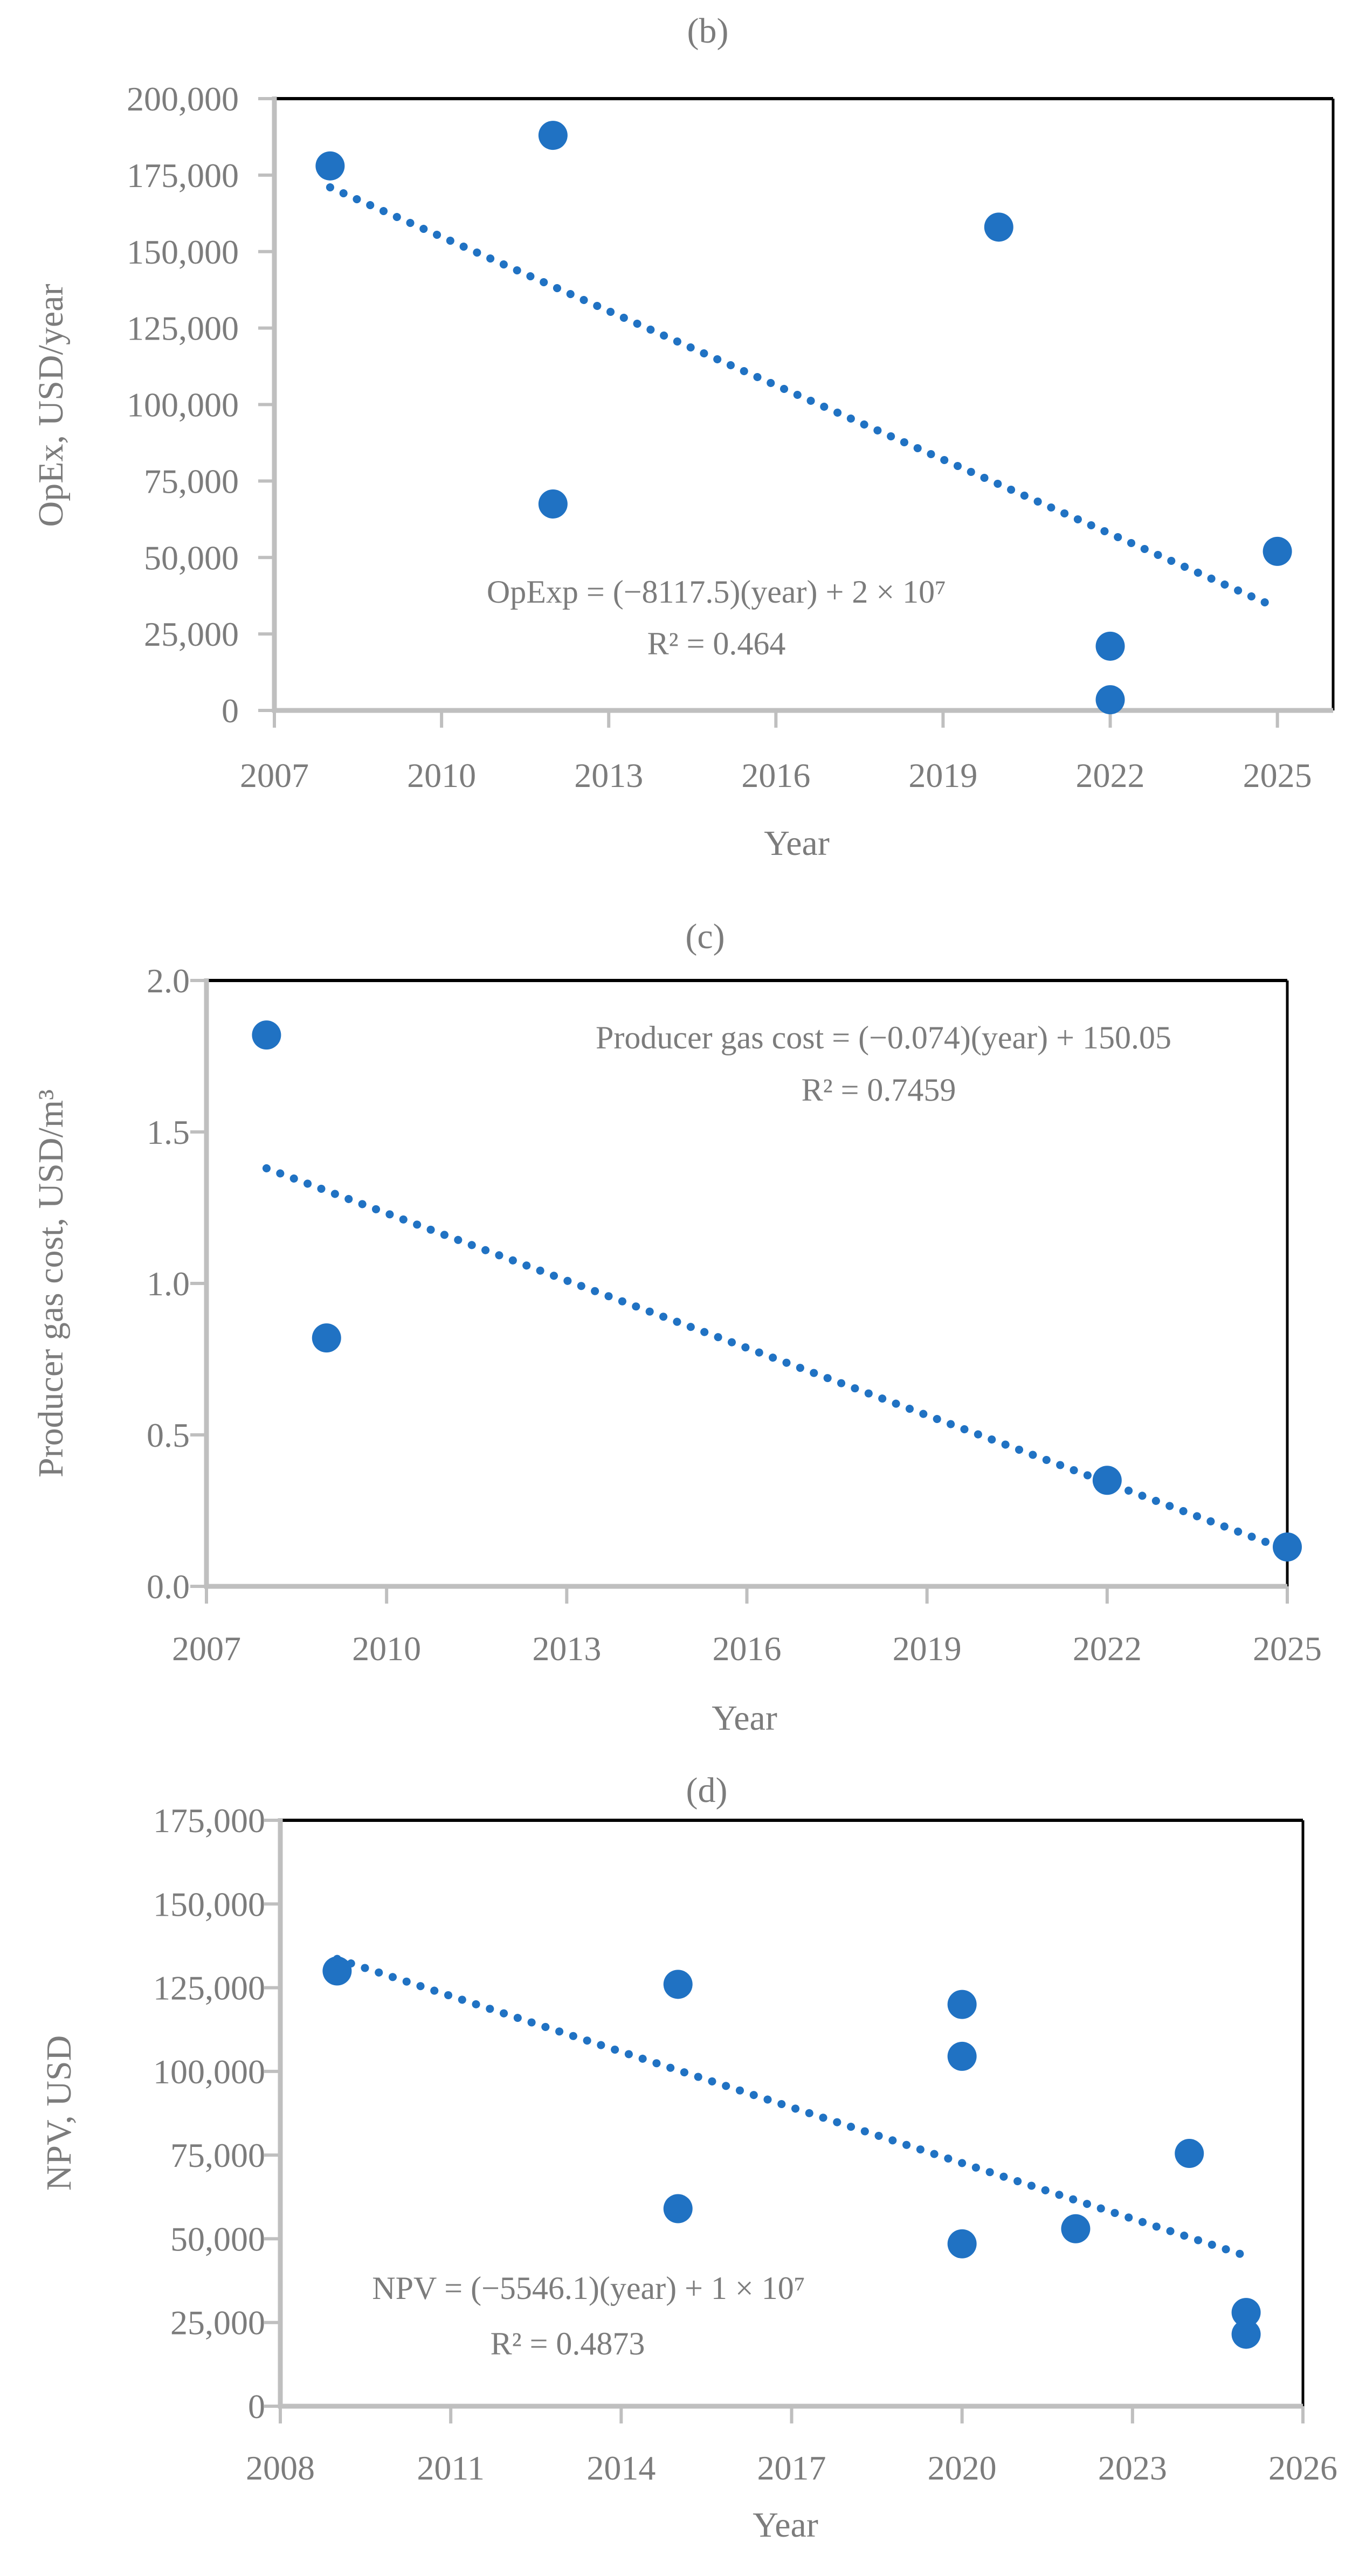  What do you see at coordinates (1132, 2468) in the screenshot?
I see `x-tick-label: 2023` at bounding box center [1132, 2468].